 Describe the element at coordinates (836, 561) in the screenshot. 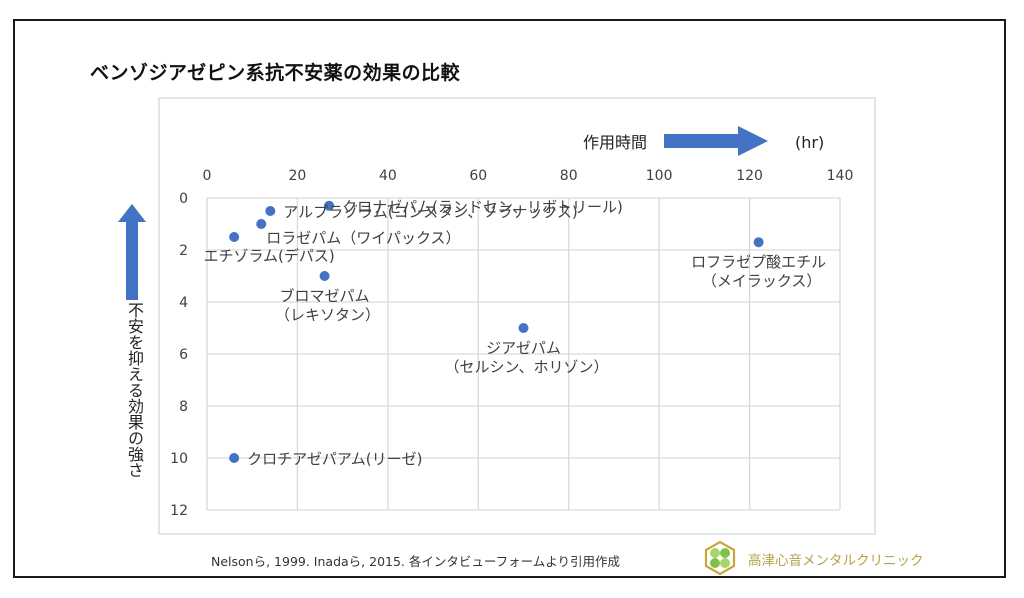

I see `clinic-name: 高津心音メンタルクリニック` at that location.